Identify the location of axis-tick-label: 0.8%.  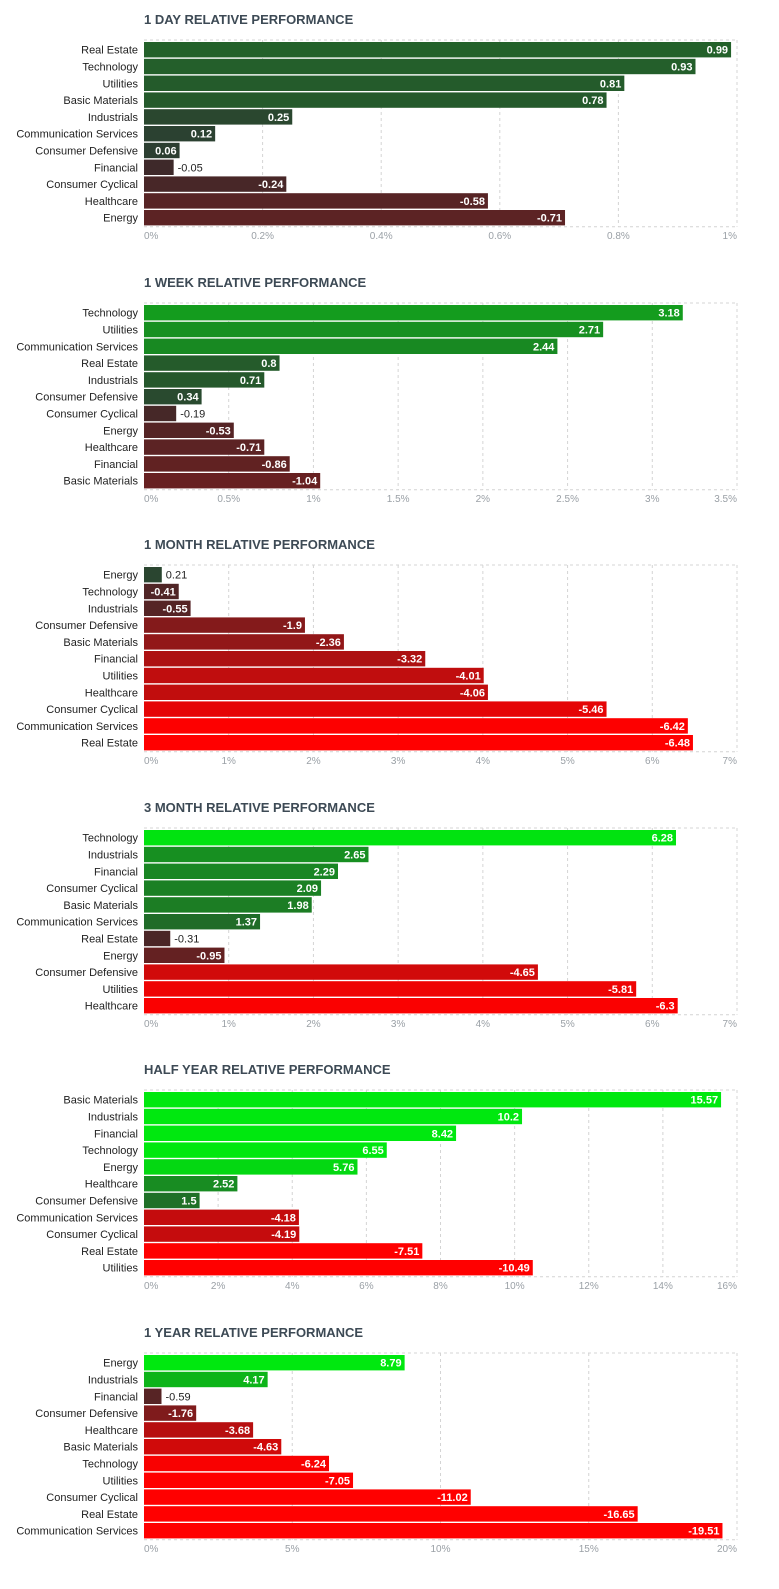
(618, 236).